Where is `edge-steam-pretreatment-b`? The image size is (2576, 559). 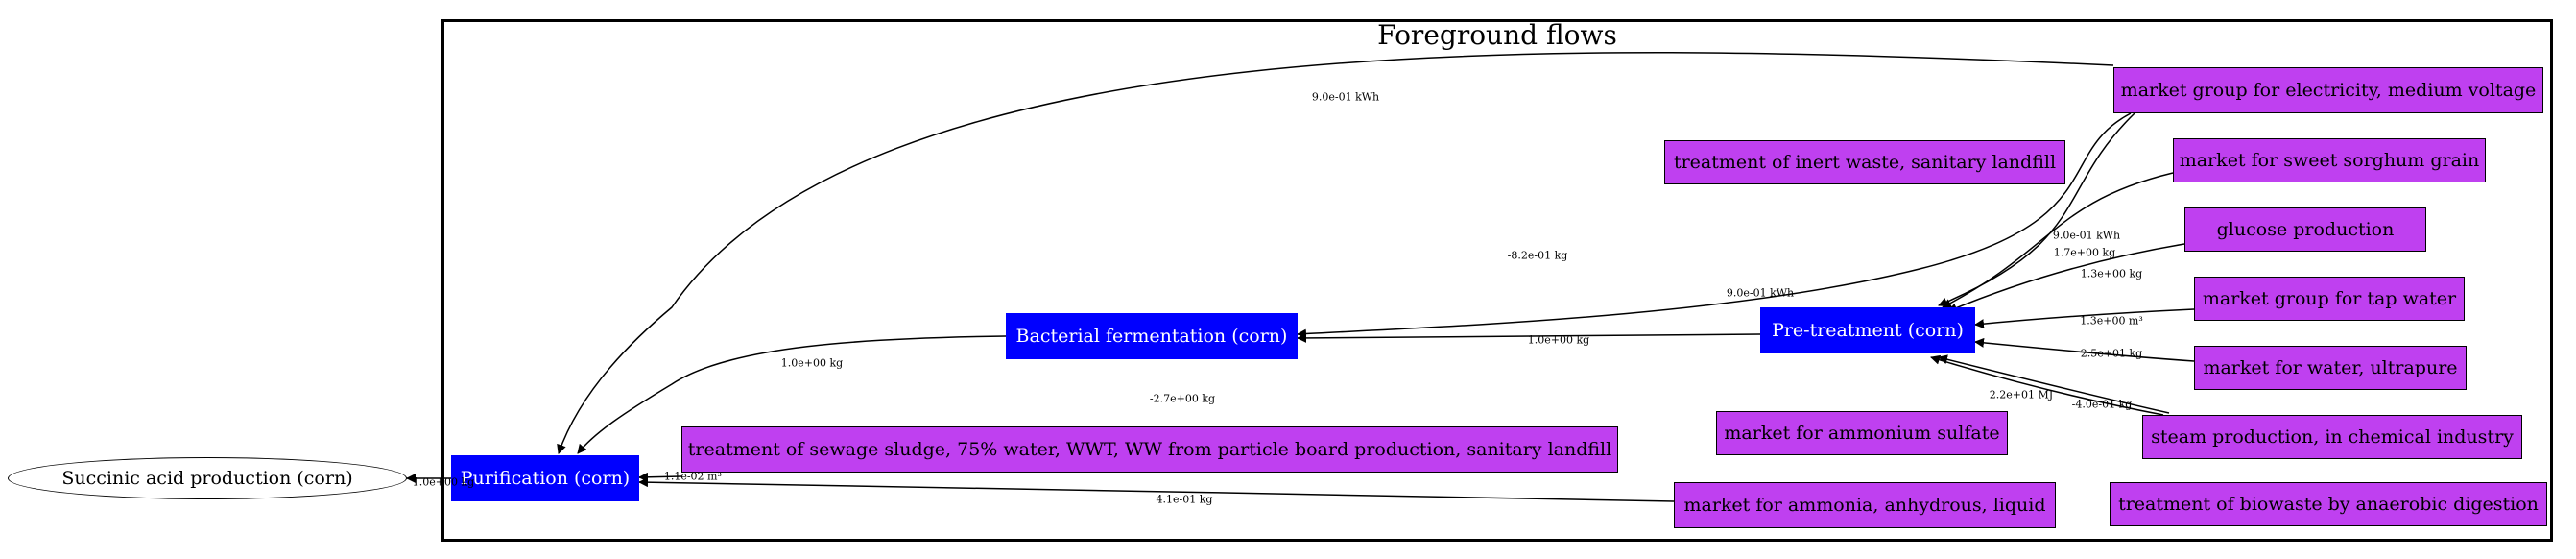 edge-steam-pretreatment-b is located at coordinates (2047, 385).